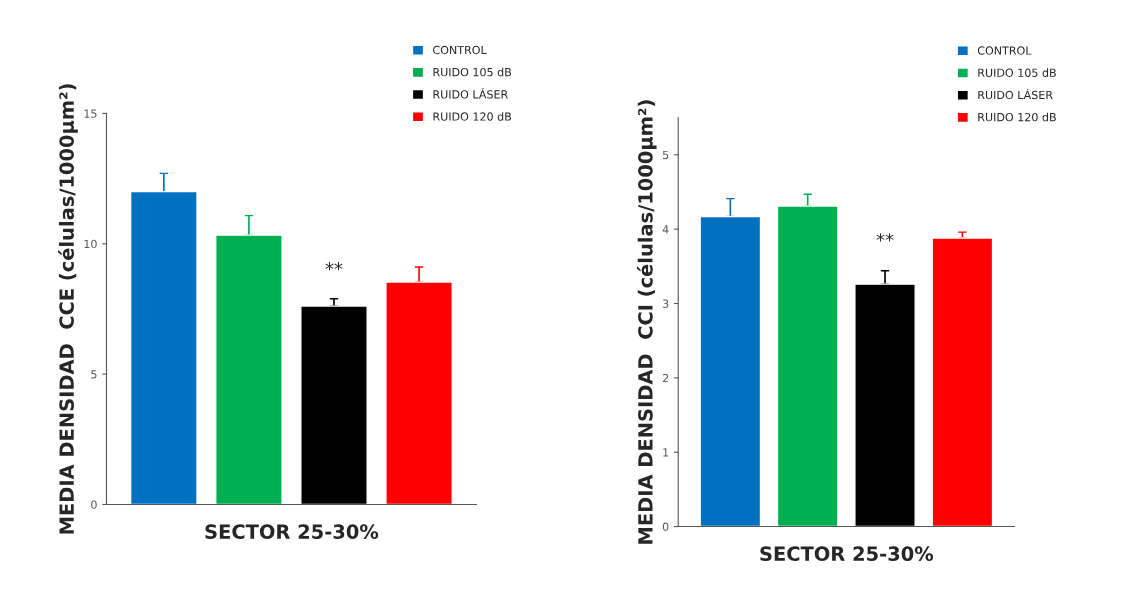 This screenshot has width=1121, height=597. Describe the element at coordinates (665, 378) in the screenshot. I see `y-tick-label: 2` at that location.